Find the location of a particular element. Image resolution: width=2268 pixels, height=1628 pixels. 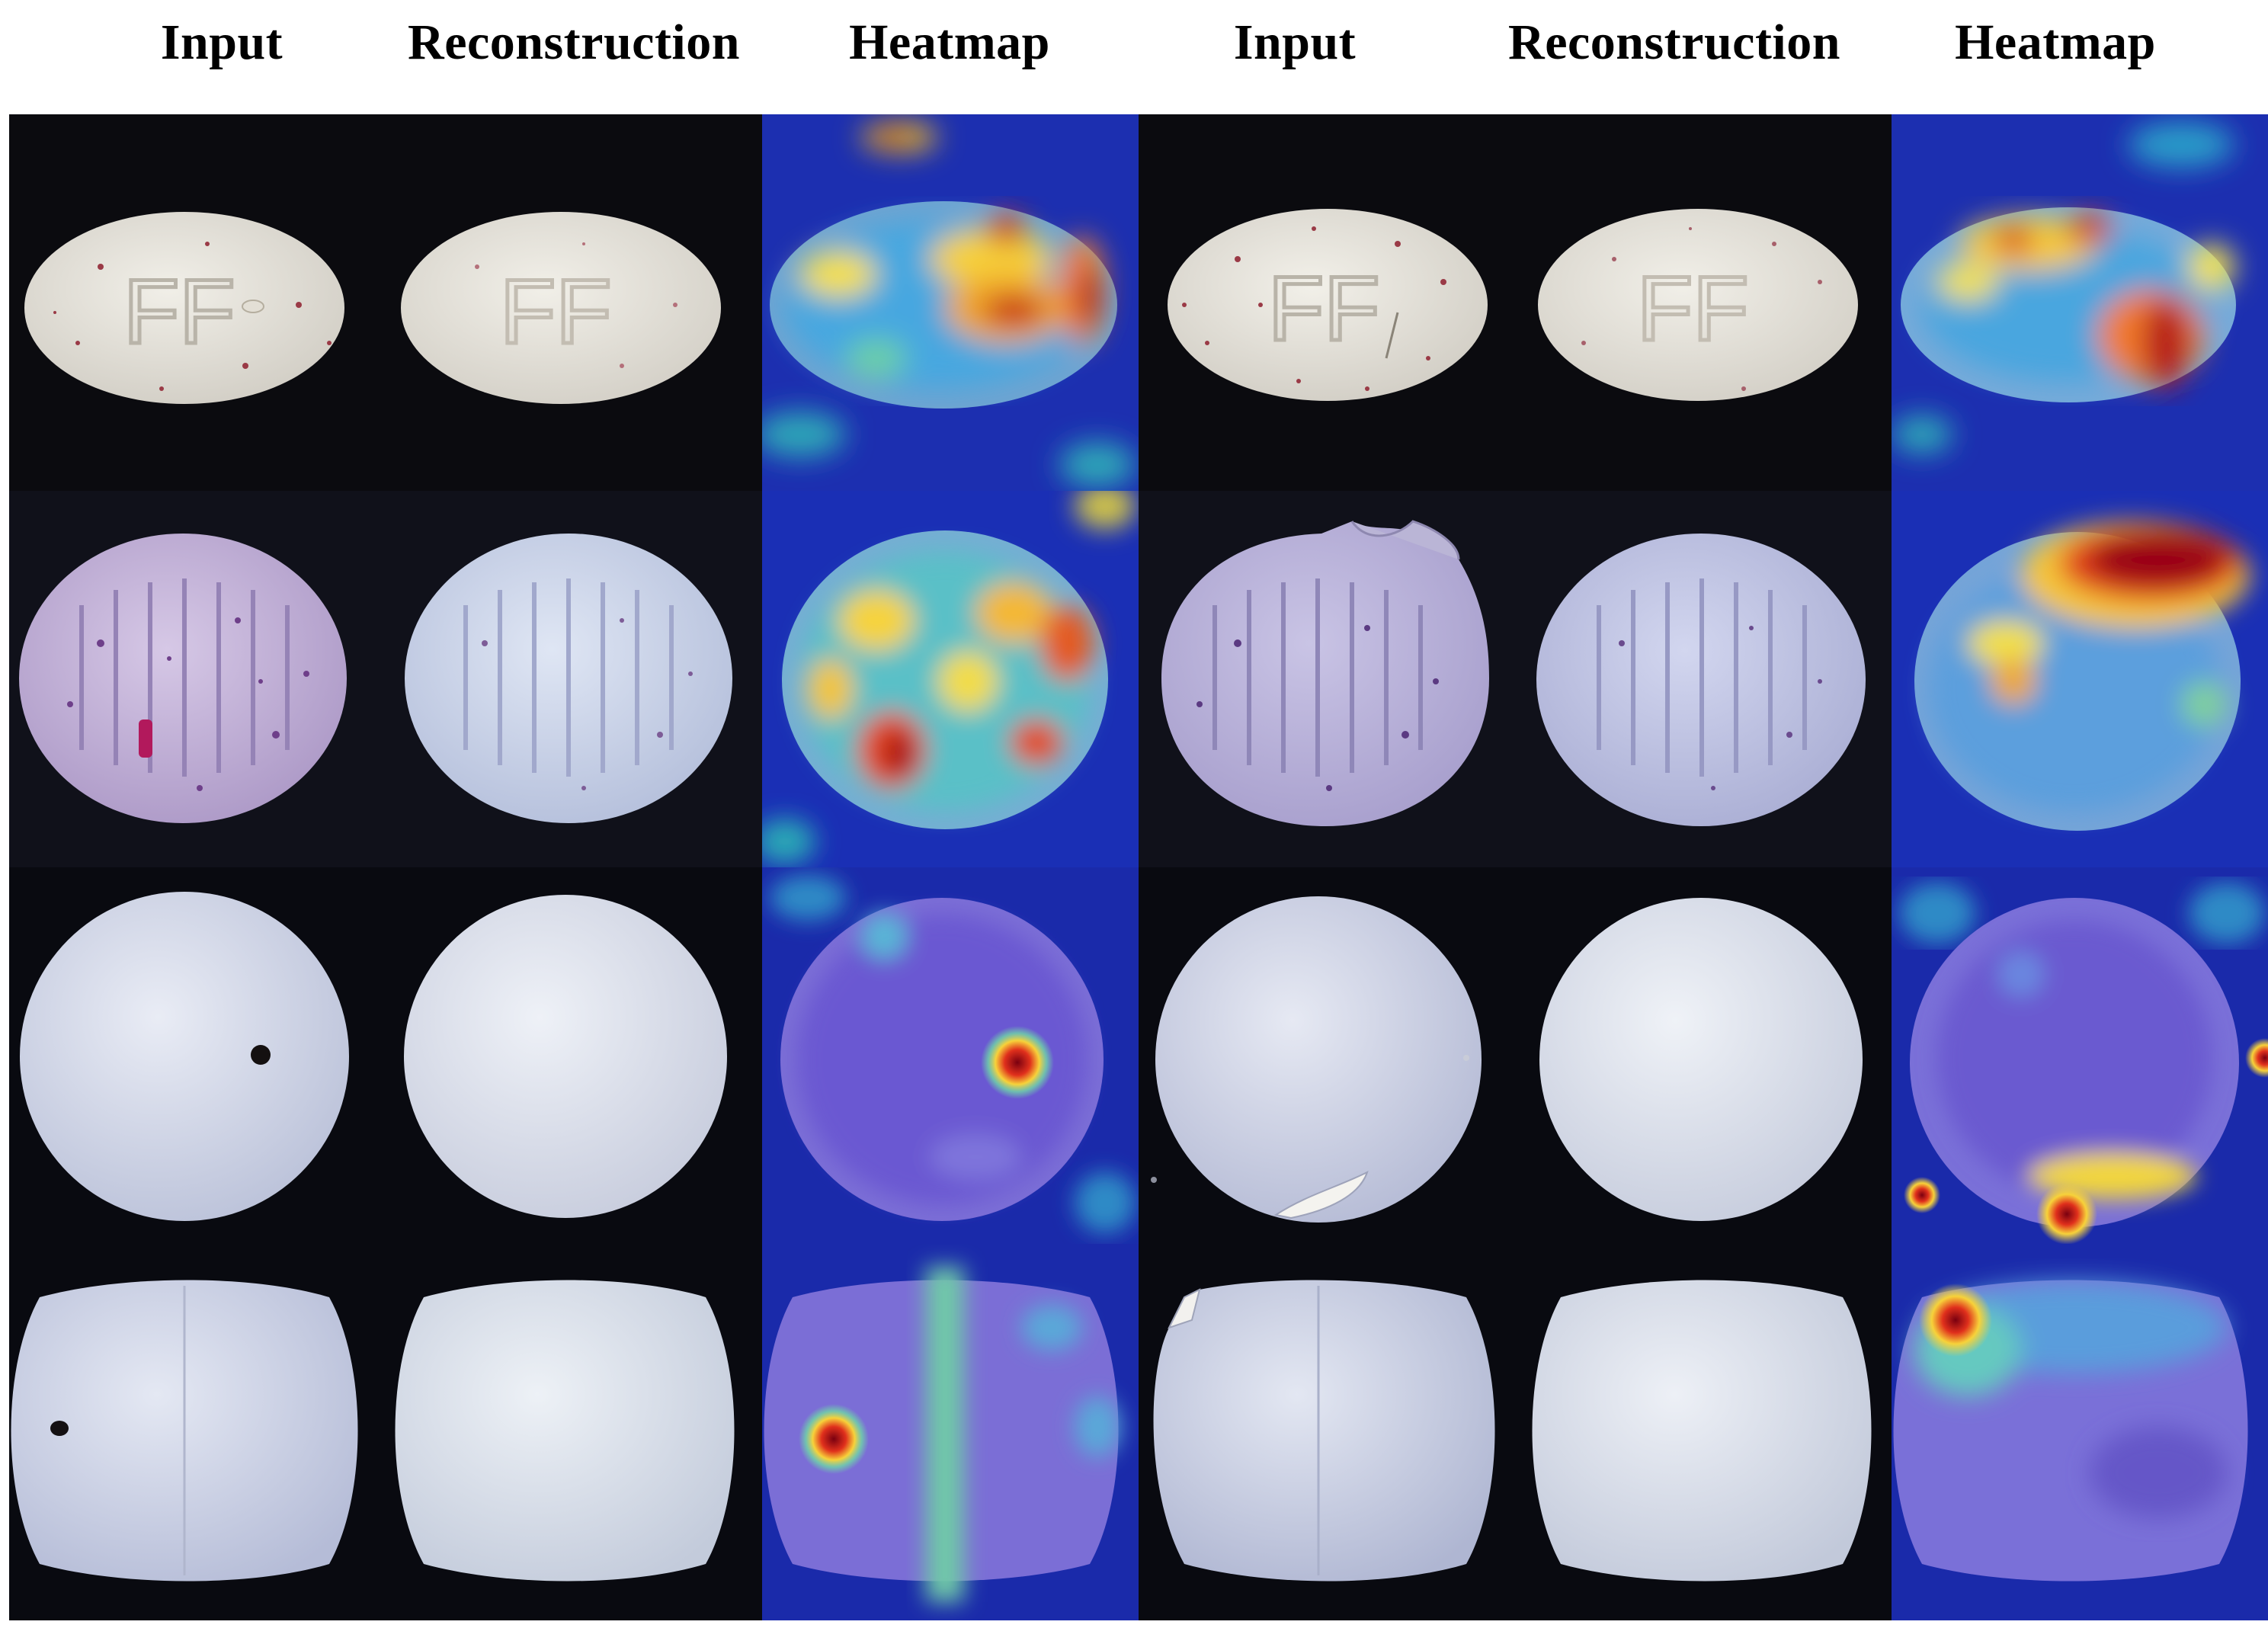

row4-left-reconstruction-image is located at coordinates (574, 1432).